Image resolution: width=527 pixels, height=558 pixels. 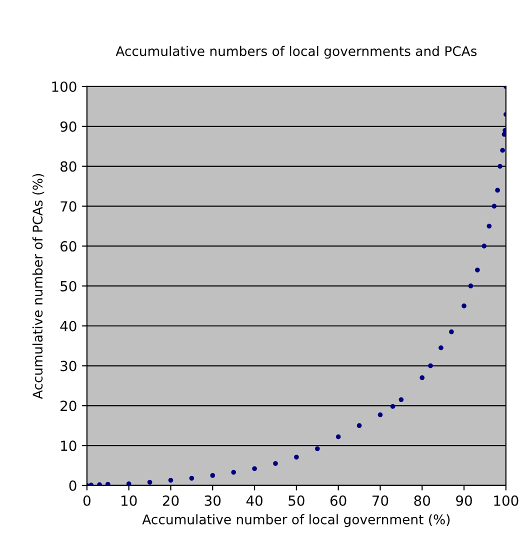 I want to click on x-tick-label: 70, so click(x=380, y=500).